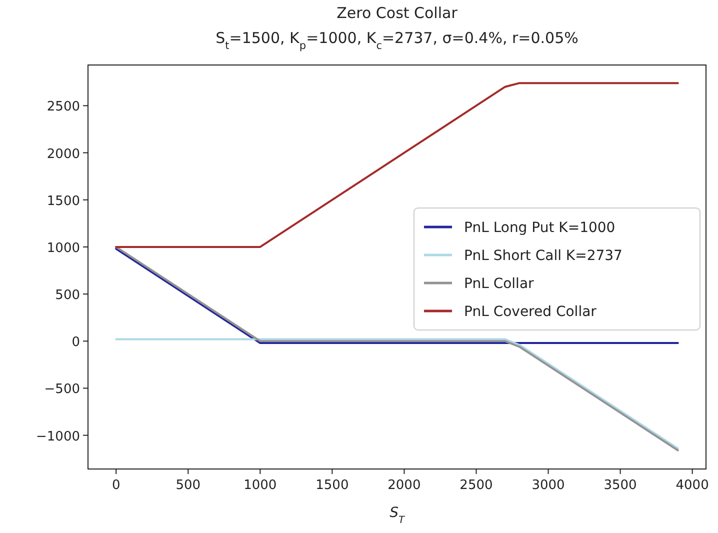 This screenshot has height=533, width=718. What do you see at coordinates (188, 485) in the screenshot?
I see `x-tick-label: 500` at bounding box center [188, 485].